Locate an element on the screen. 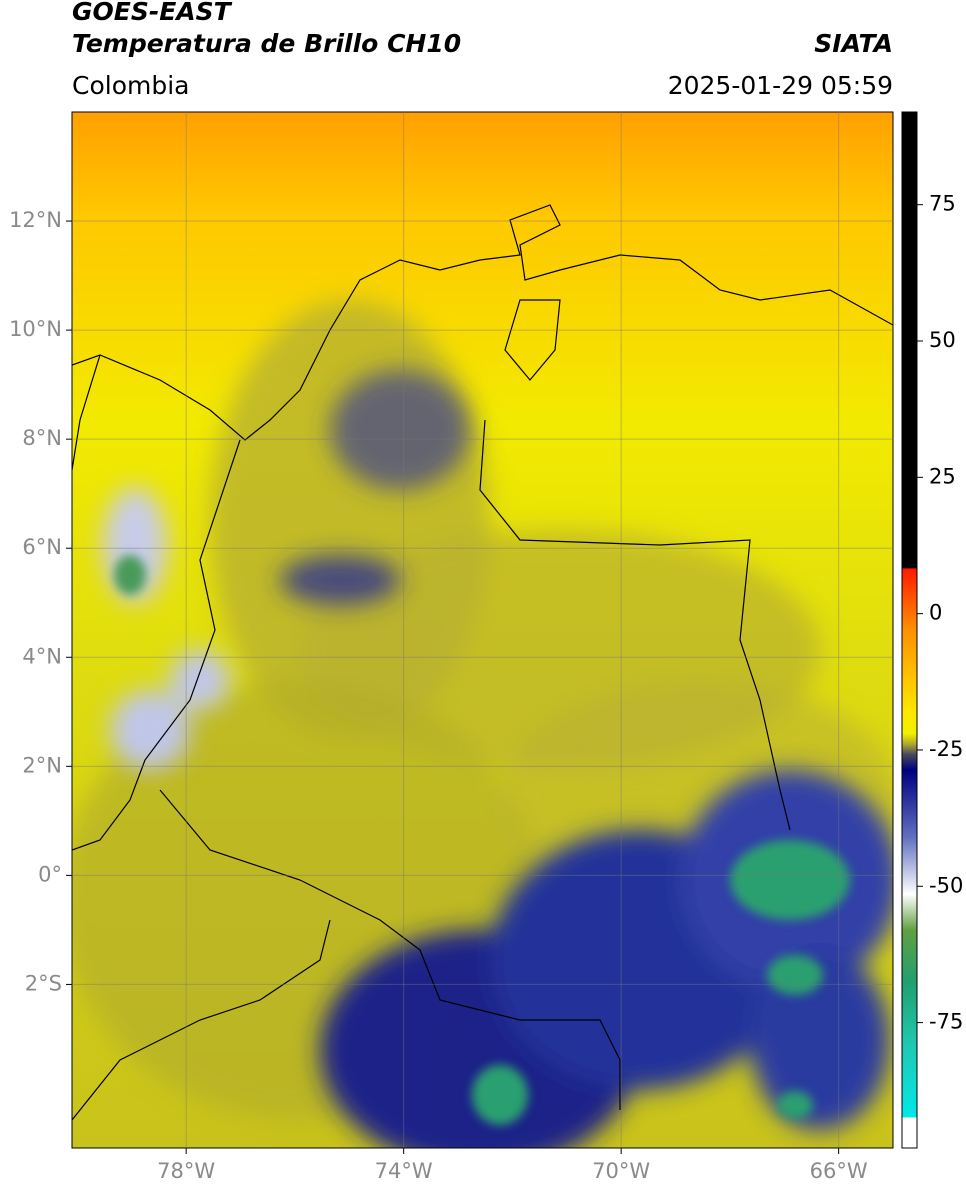 The image size is (966, 1194). x-tick-label: 78°W is located at coordinates (186, 1171).